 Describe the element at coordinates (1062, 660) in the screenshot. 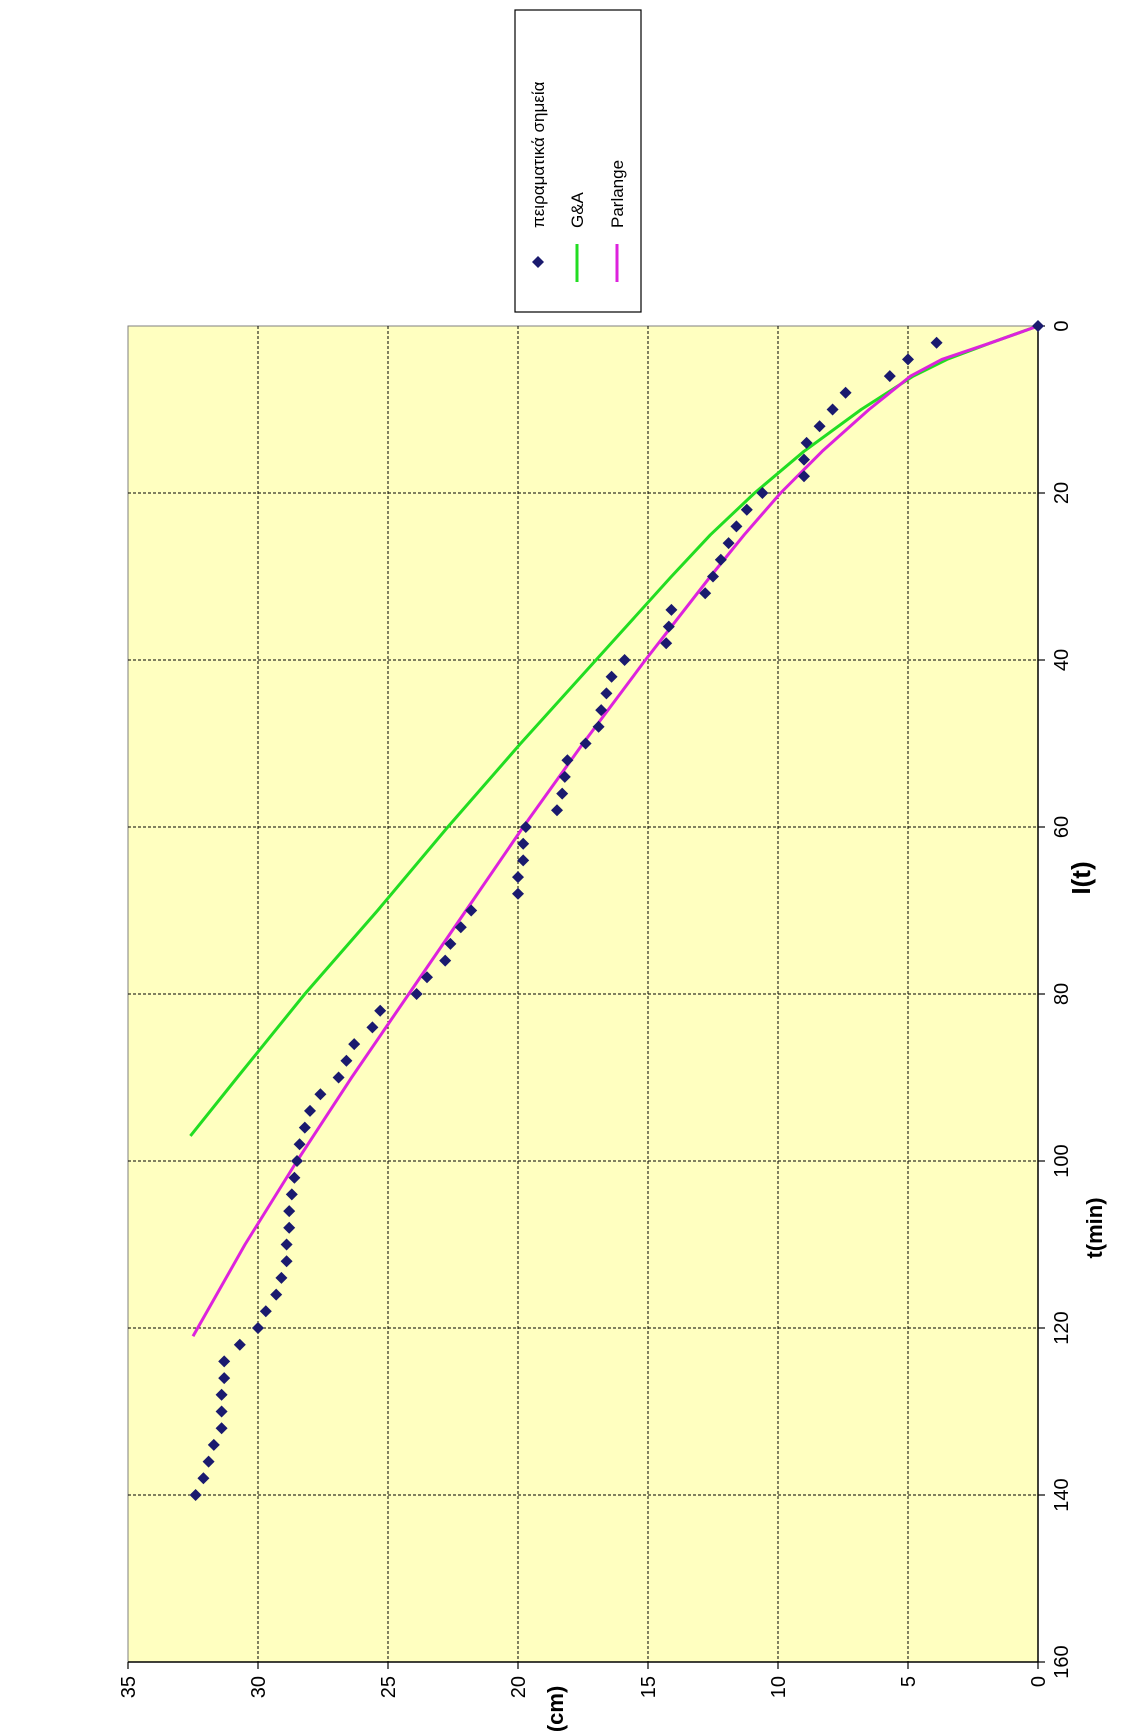

I see `x-tick-label: 40` at that location.